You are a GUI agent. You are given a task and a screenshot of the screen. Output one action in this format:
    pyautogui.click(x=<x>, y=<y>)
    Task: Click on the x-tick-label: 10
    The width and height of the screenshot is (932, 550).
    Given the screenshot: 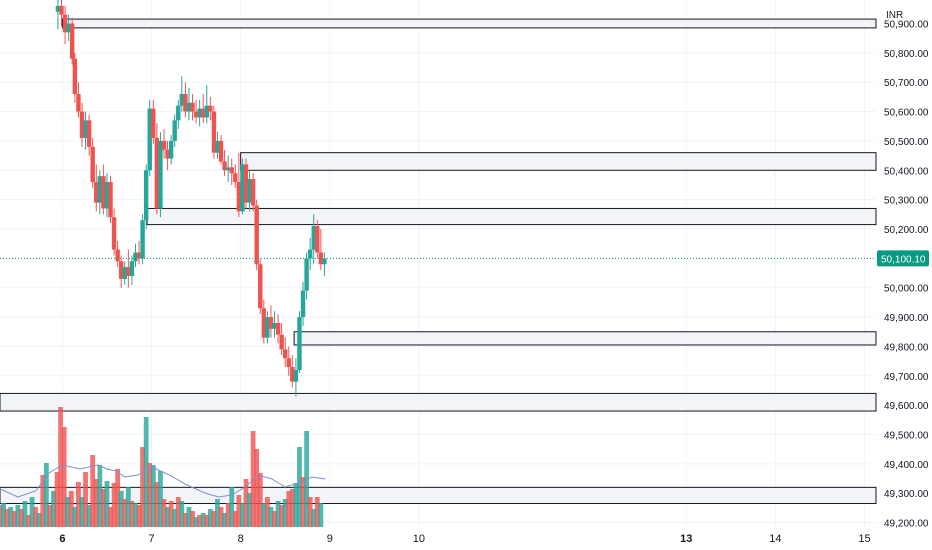 What is the action you would take?
    pyautogui.click(x=419, y=539)
    